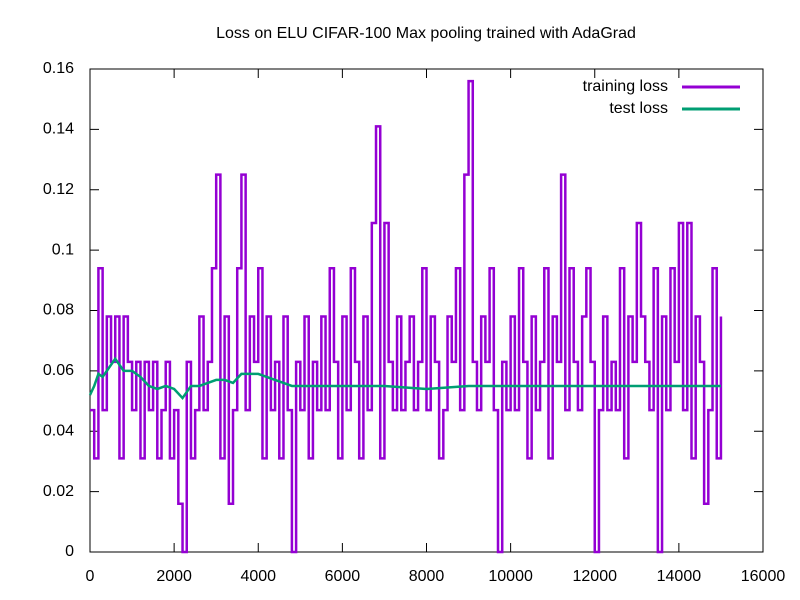  Describe the element at coordinates (58, 189) in the screenshot. I see `y-tick-label: 0.12` at that location.